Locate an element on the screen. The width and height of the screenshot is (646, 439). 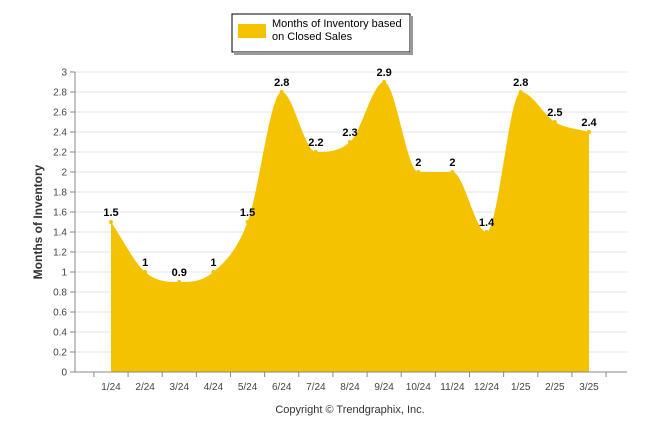
x-tick-label: 1/25 is located at coordinates (521, 387).